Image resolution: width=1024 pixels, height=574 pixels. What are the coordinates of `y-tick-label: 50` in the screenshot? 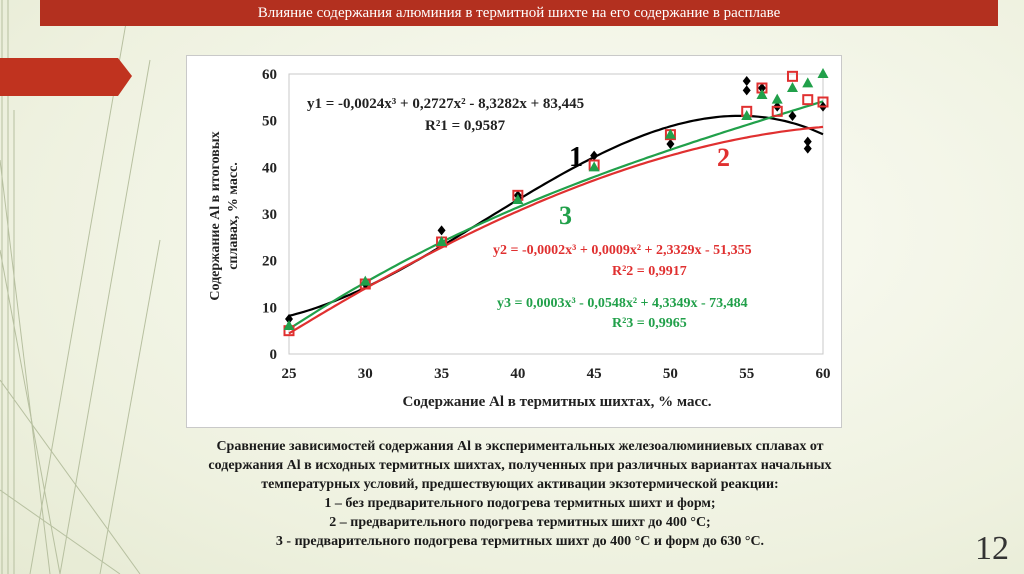 It's located at (269, 122).